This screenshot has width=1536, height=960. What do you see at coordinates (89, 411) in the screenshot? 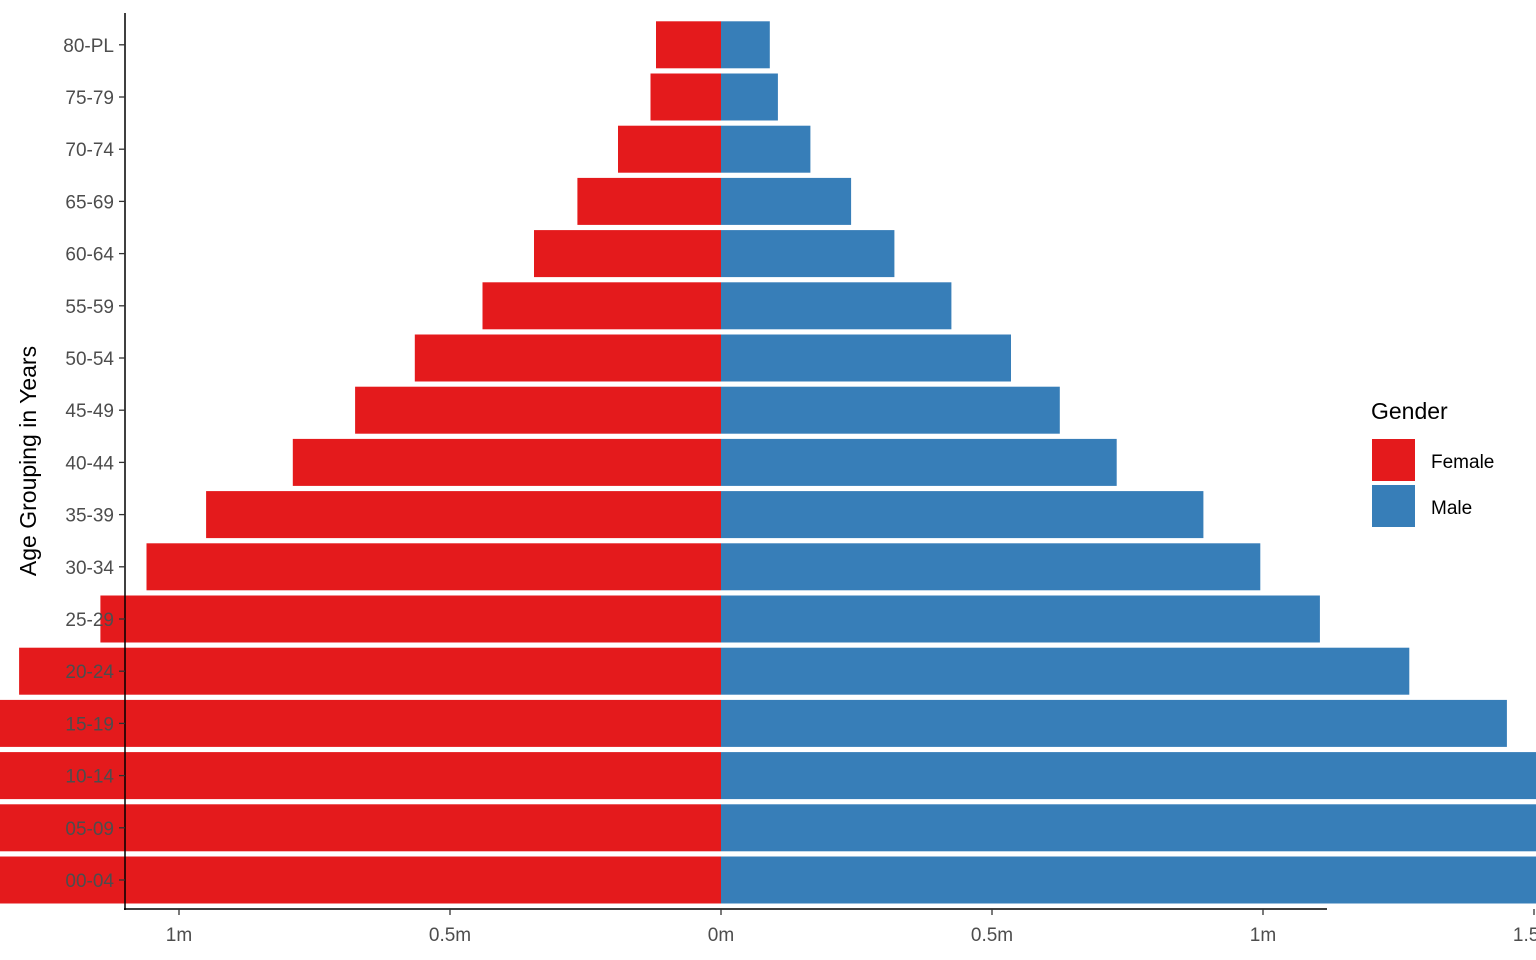
I see `y-tick-label: 45-49` at bounding box center [89, 411].